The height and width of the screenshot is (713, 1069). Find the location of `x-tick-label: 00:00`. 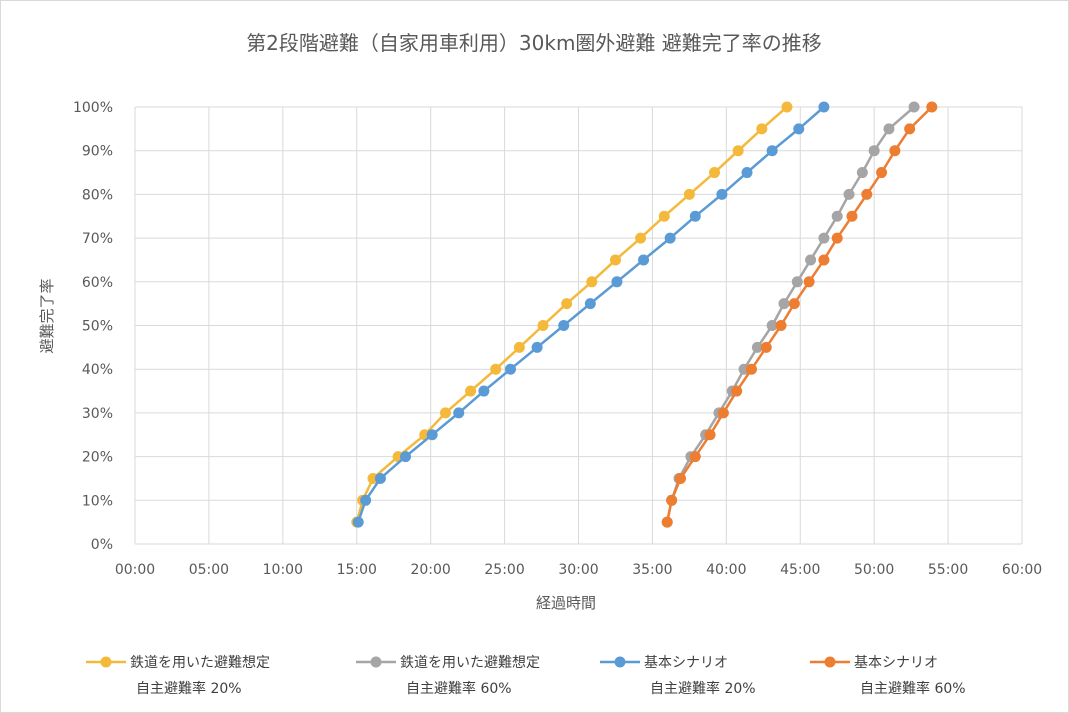

x-tick-label: 00:00 is located at coordinates (135, 570).